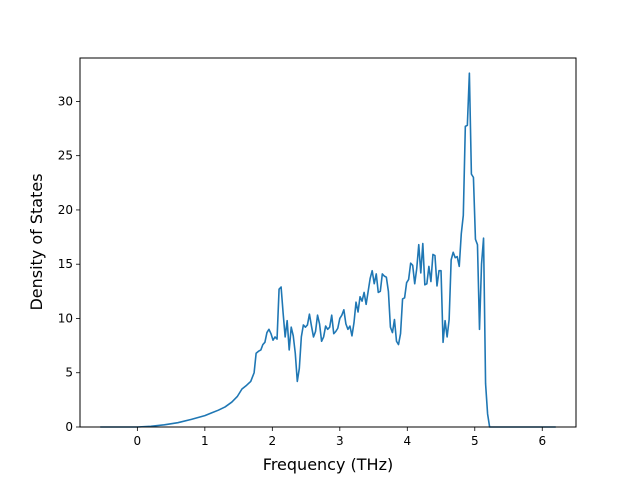 The height and width of the screenshot is (480, 640). I want to click on y-tick-label: 25, so click(65, 156).